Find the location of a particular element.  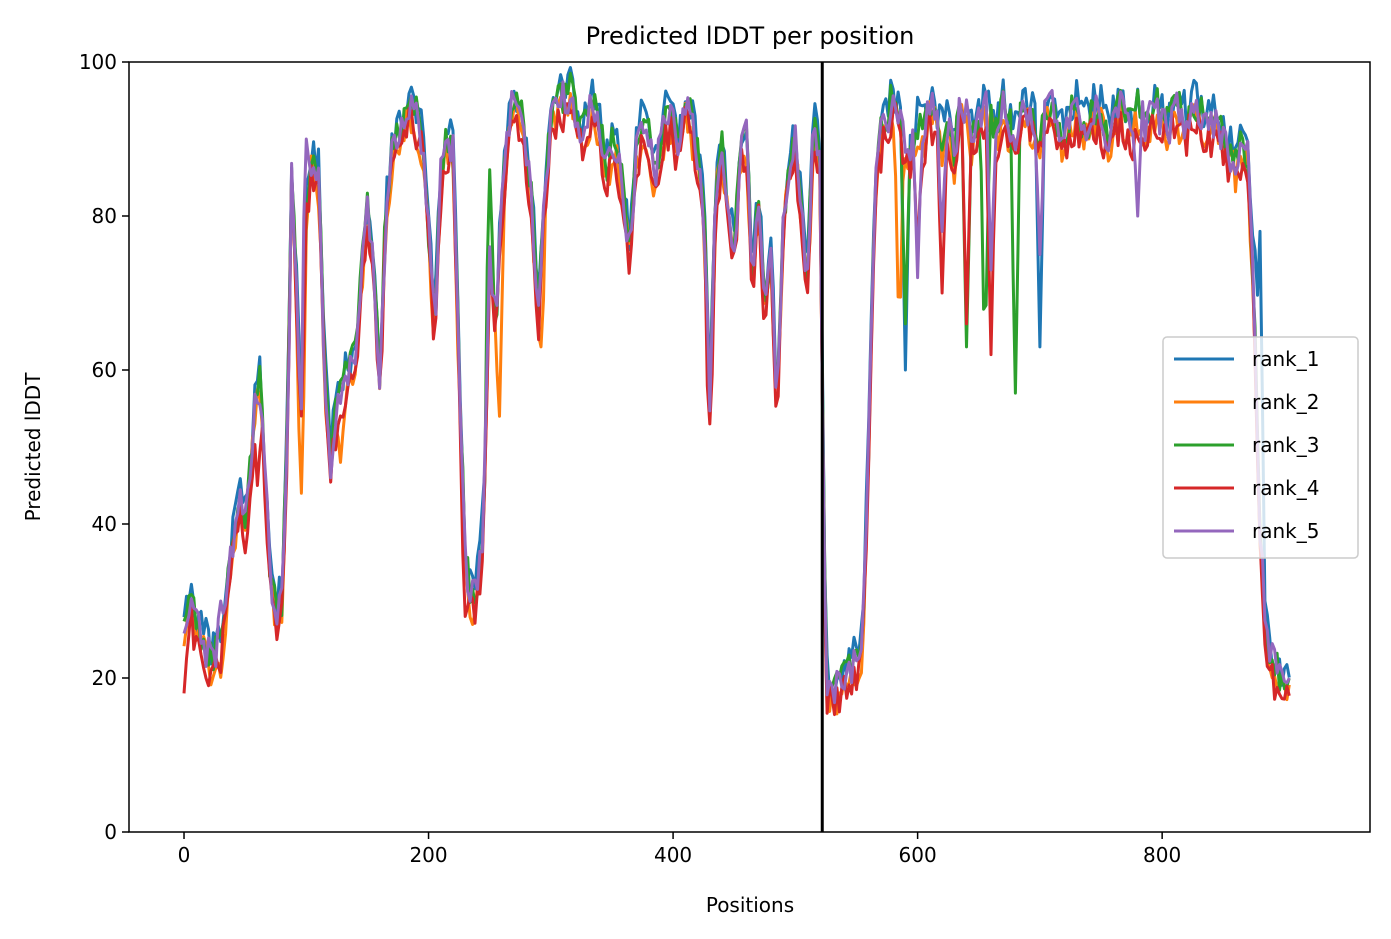

legend-label-rank_3: rank_3 is located at coordinates (1285, 445).